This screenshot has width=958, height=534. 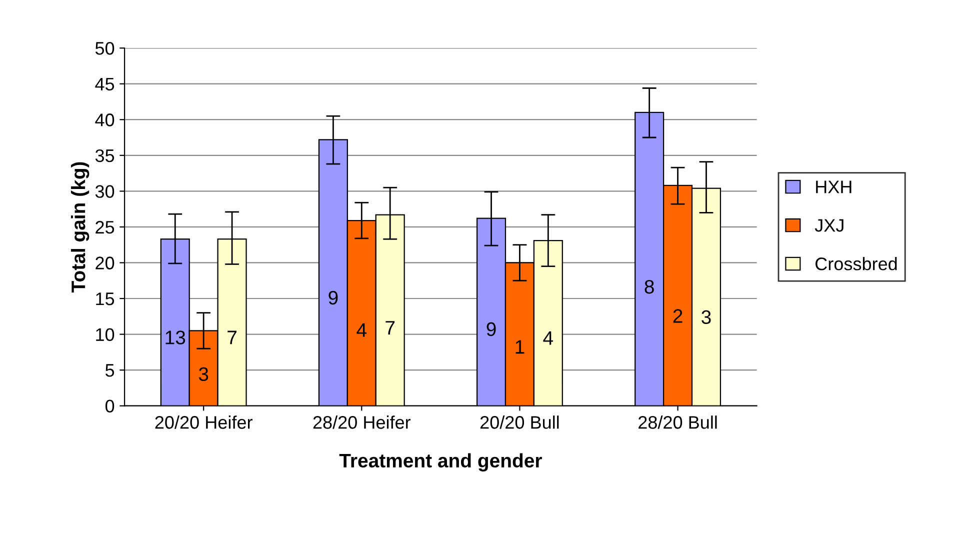 I want to click on x-tick-label: 28/20 Heifer, so click(x=362, y=422).